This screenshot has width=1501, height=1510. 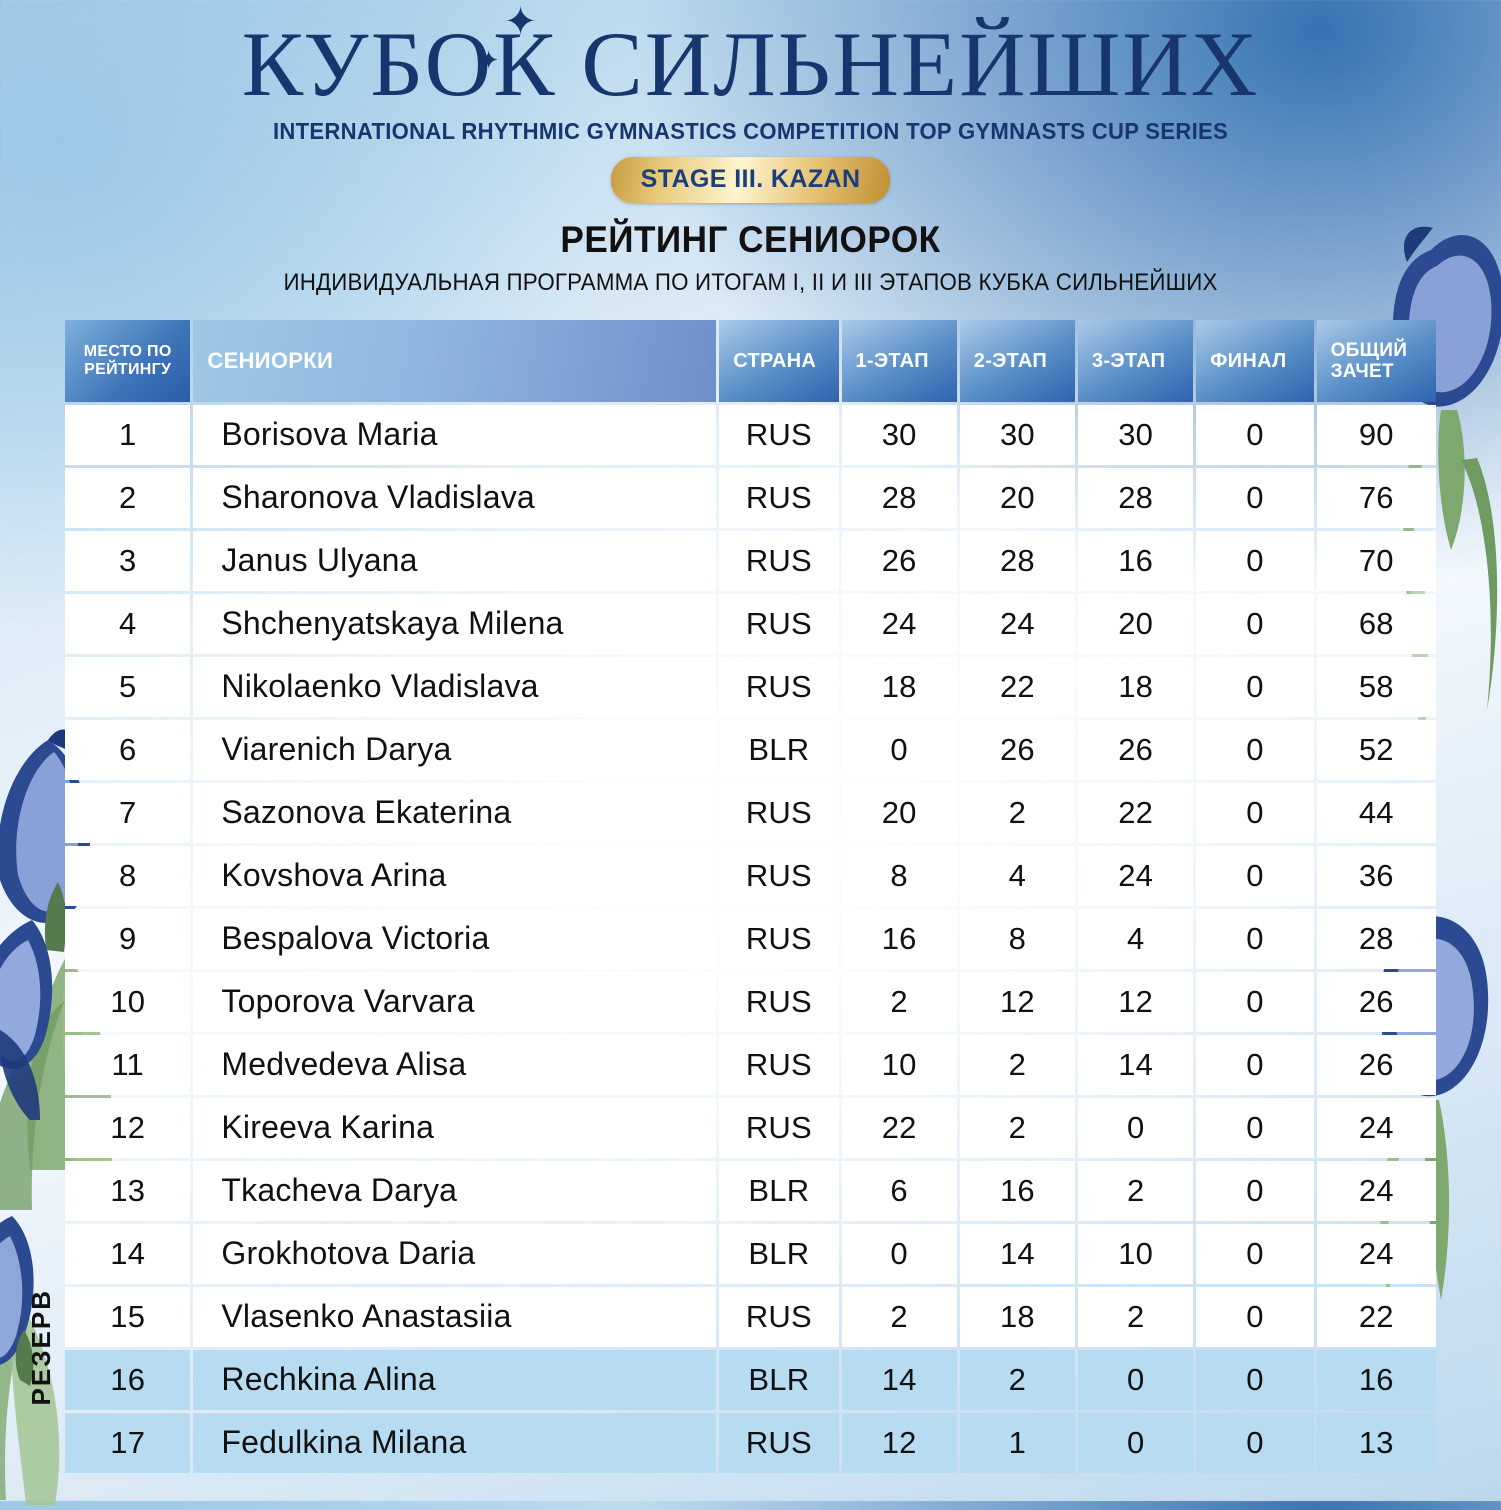 I want to click on stage-2-cell: 22, so click(x=1017, y=686).